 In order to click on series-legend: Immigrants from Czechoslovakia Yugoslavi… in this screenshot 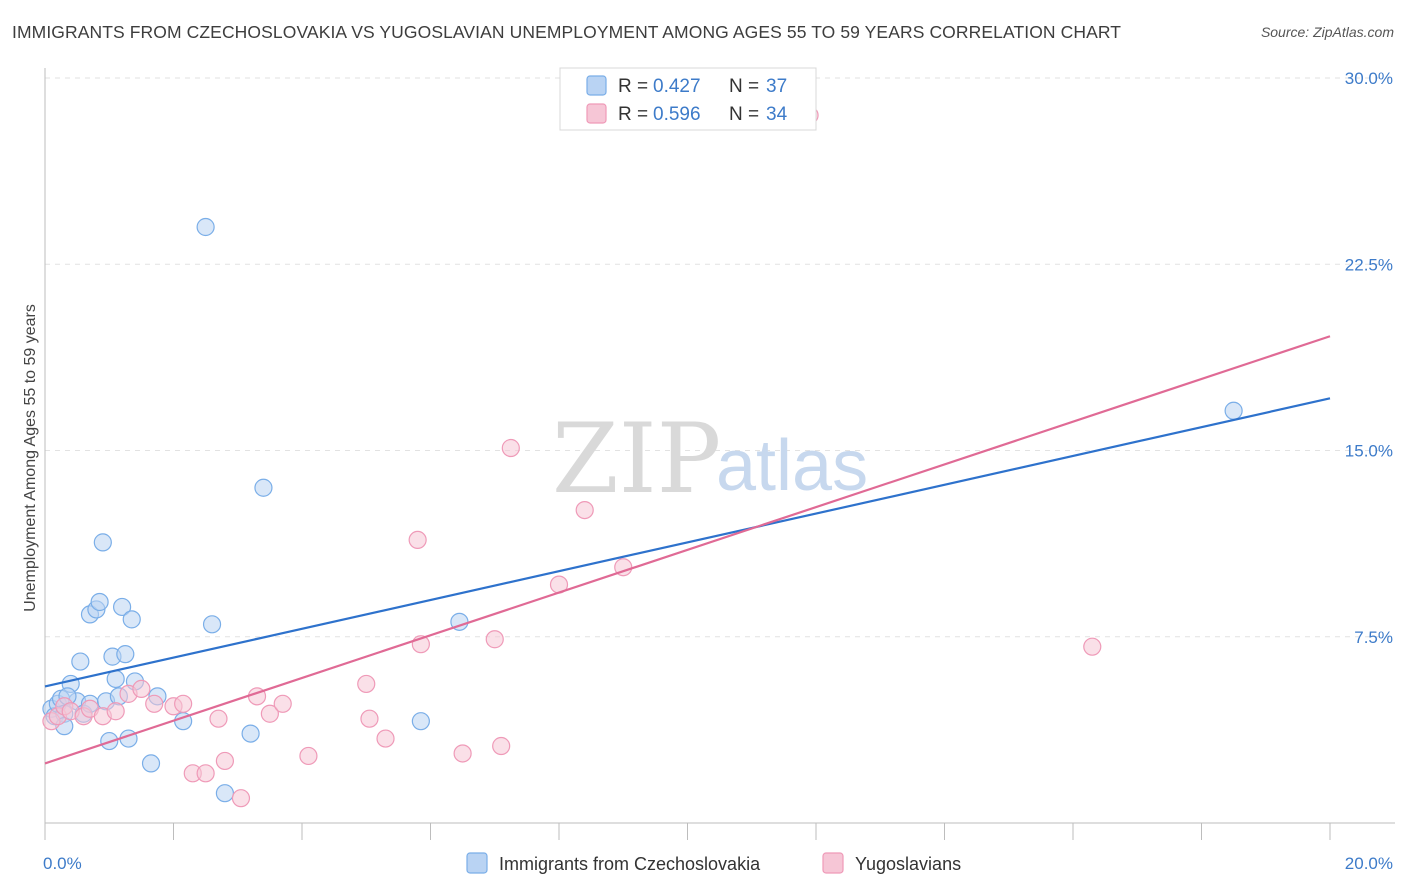, I will do `click(713, 863)`.